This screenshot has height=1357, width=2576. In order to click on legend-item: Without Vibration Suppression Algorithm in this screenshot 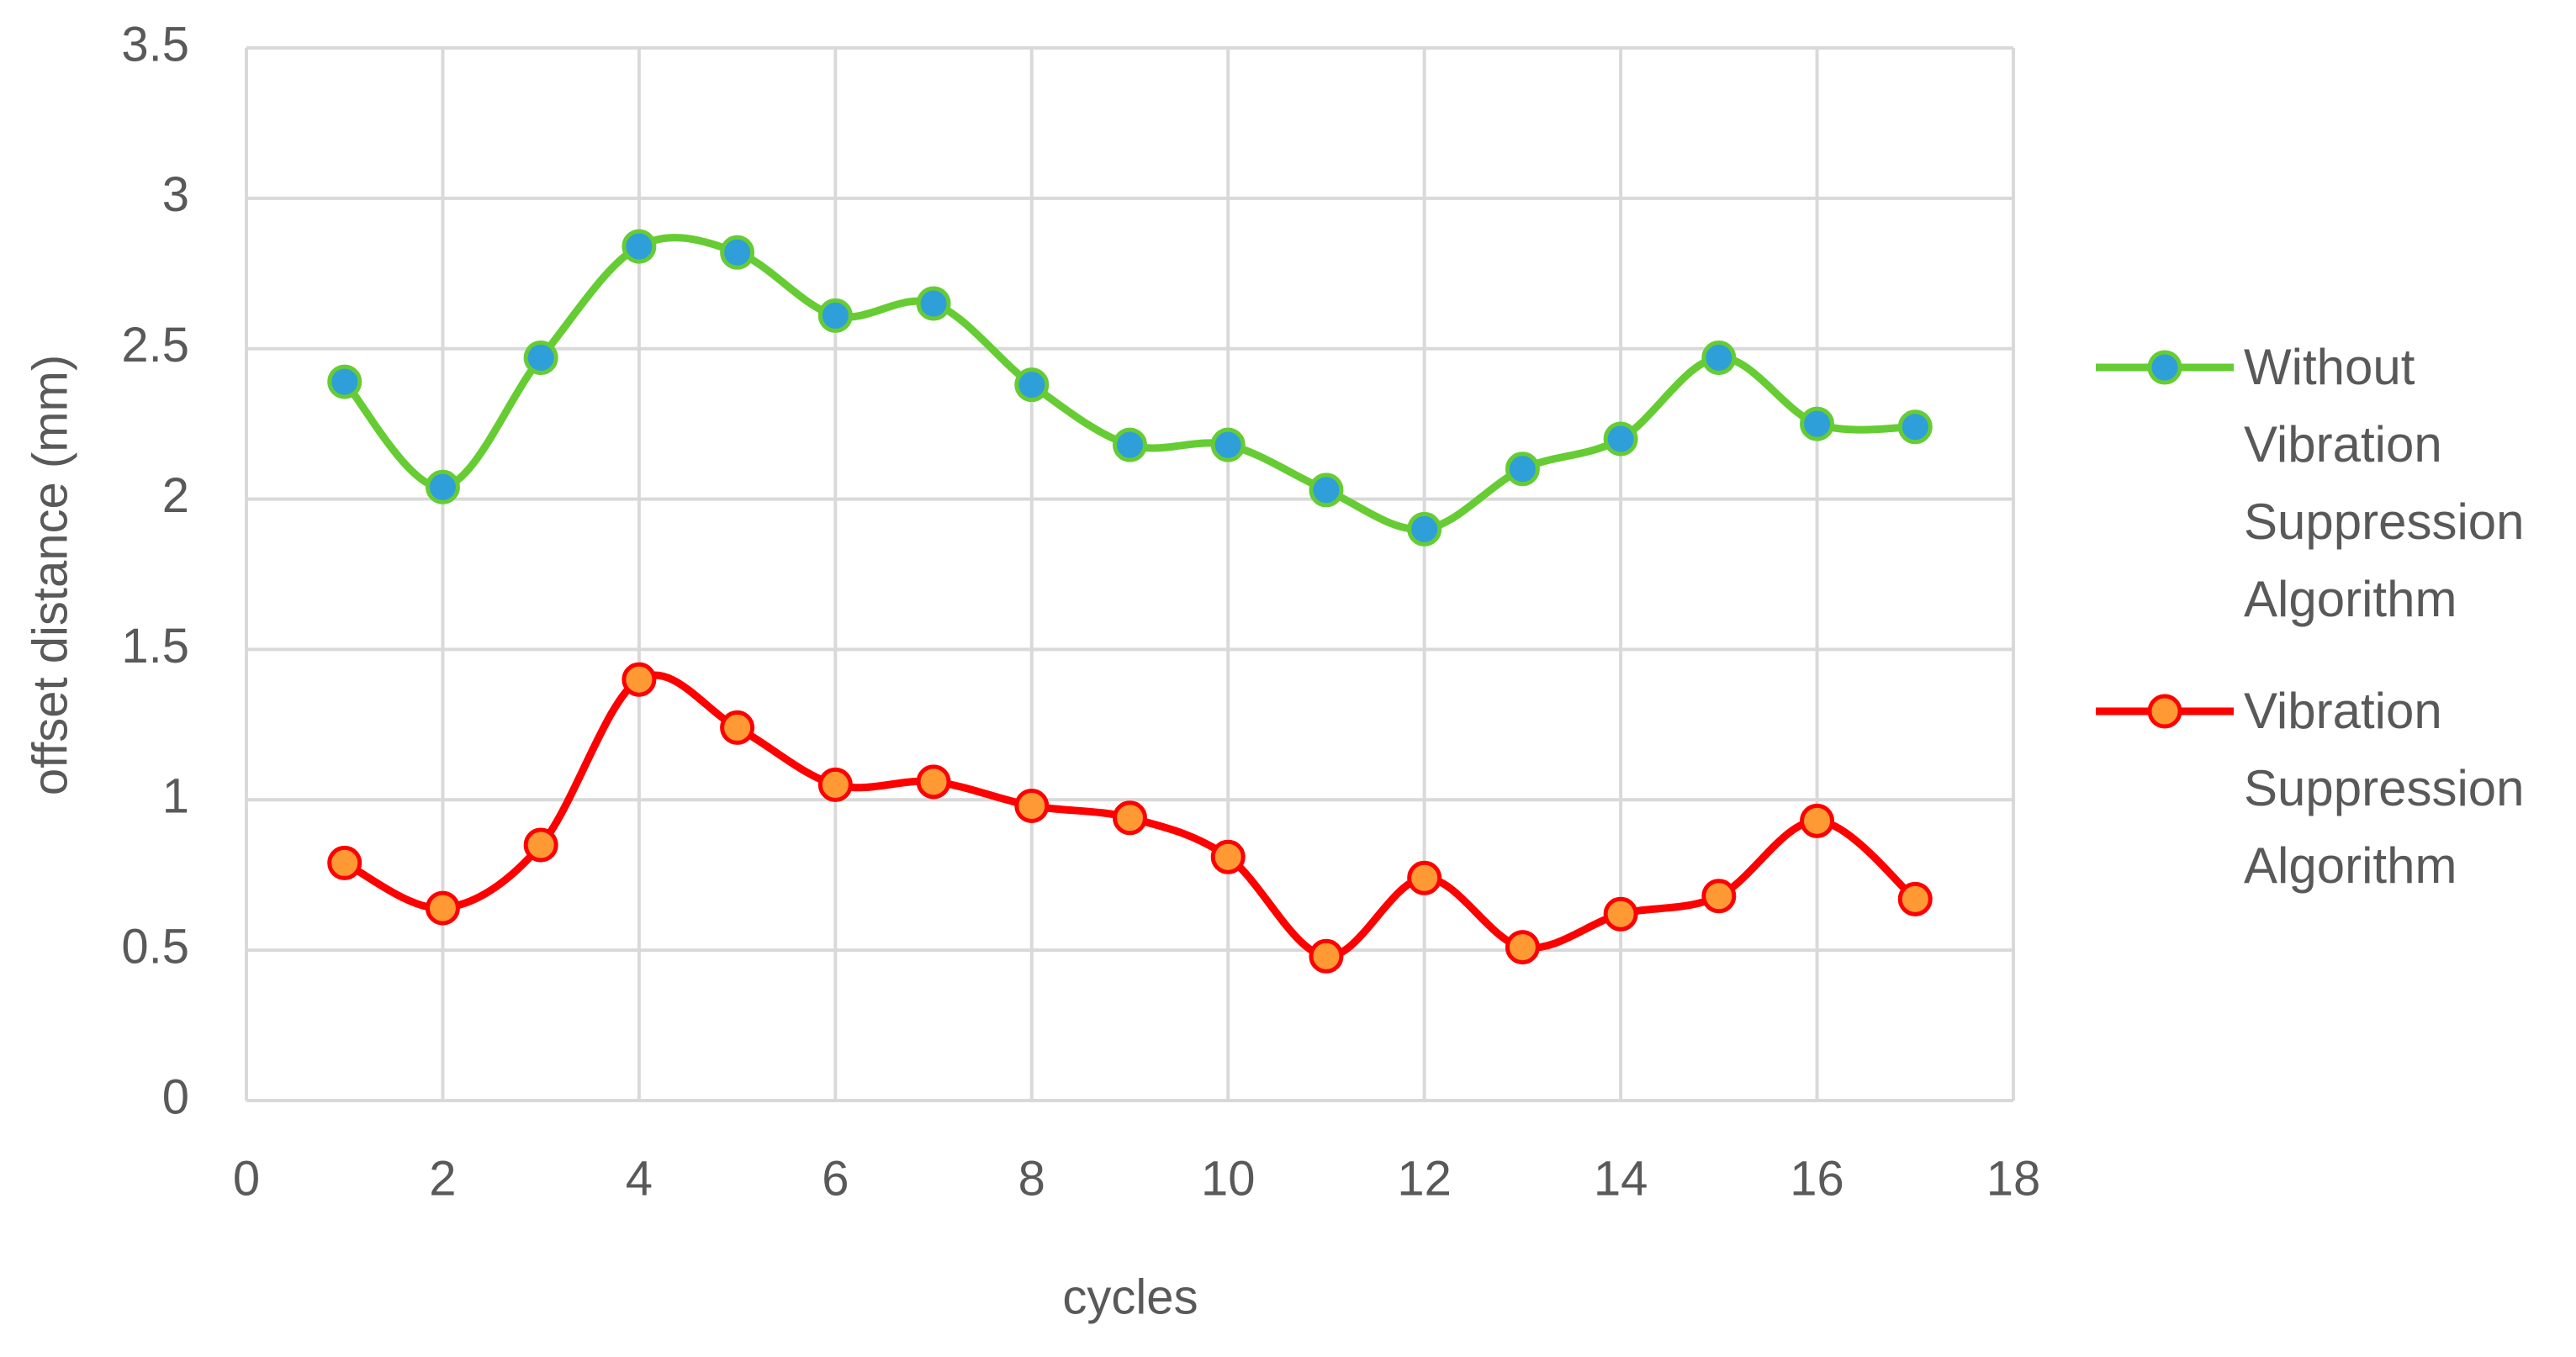, I will do `click(2384, 483)`.